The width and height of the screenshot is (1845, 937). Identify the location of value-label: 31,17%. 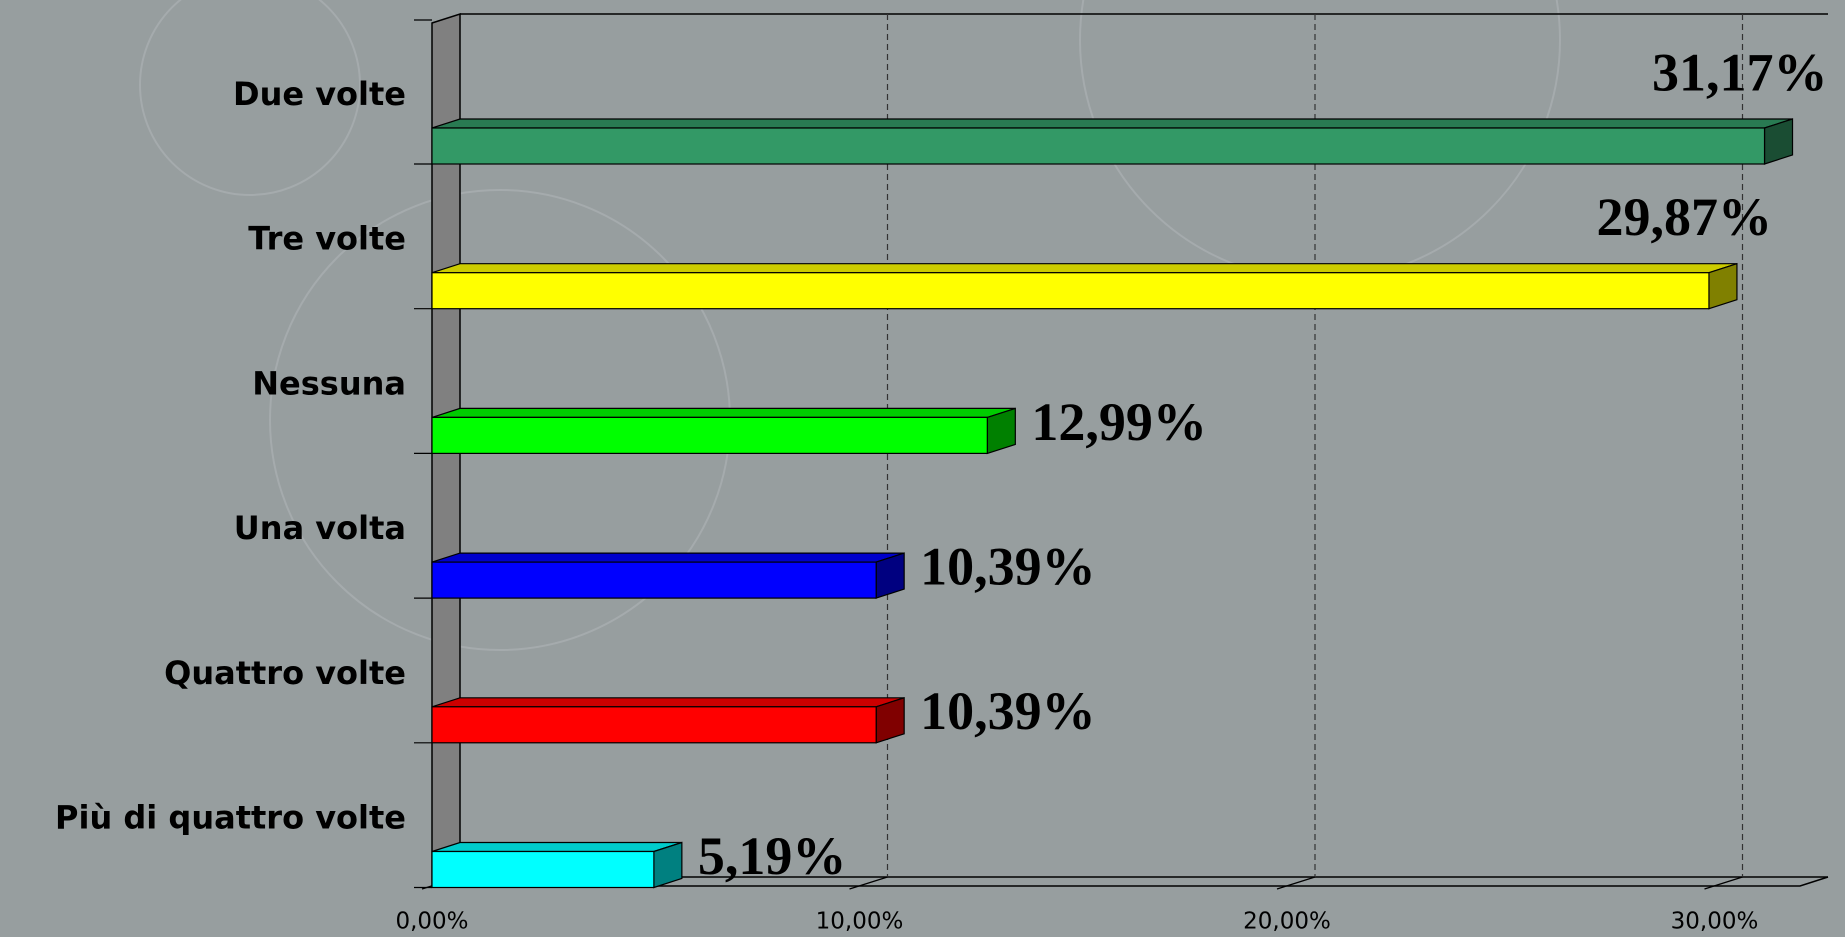
(1740, 72).